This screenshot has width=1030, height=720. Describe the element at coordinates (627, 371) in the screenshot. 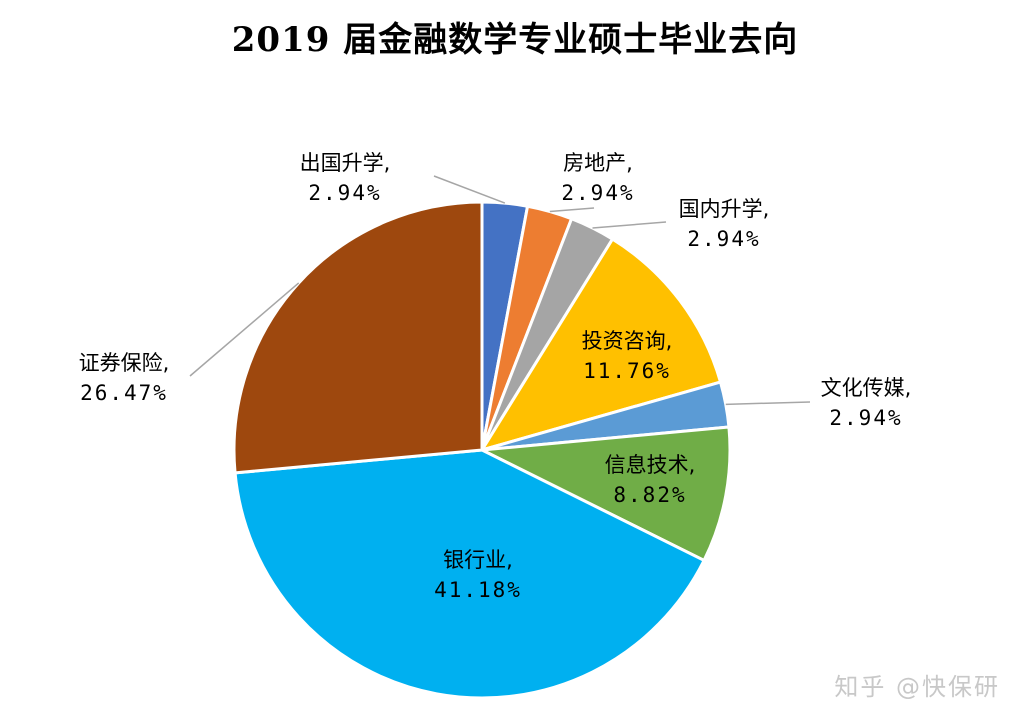

I see `slice-label-percent: 11.76%` at that location.